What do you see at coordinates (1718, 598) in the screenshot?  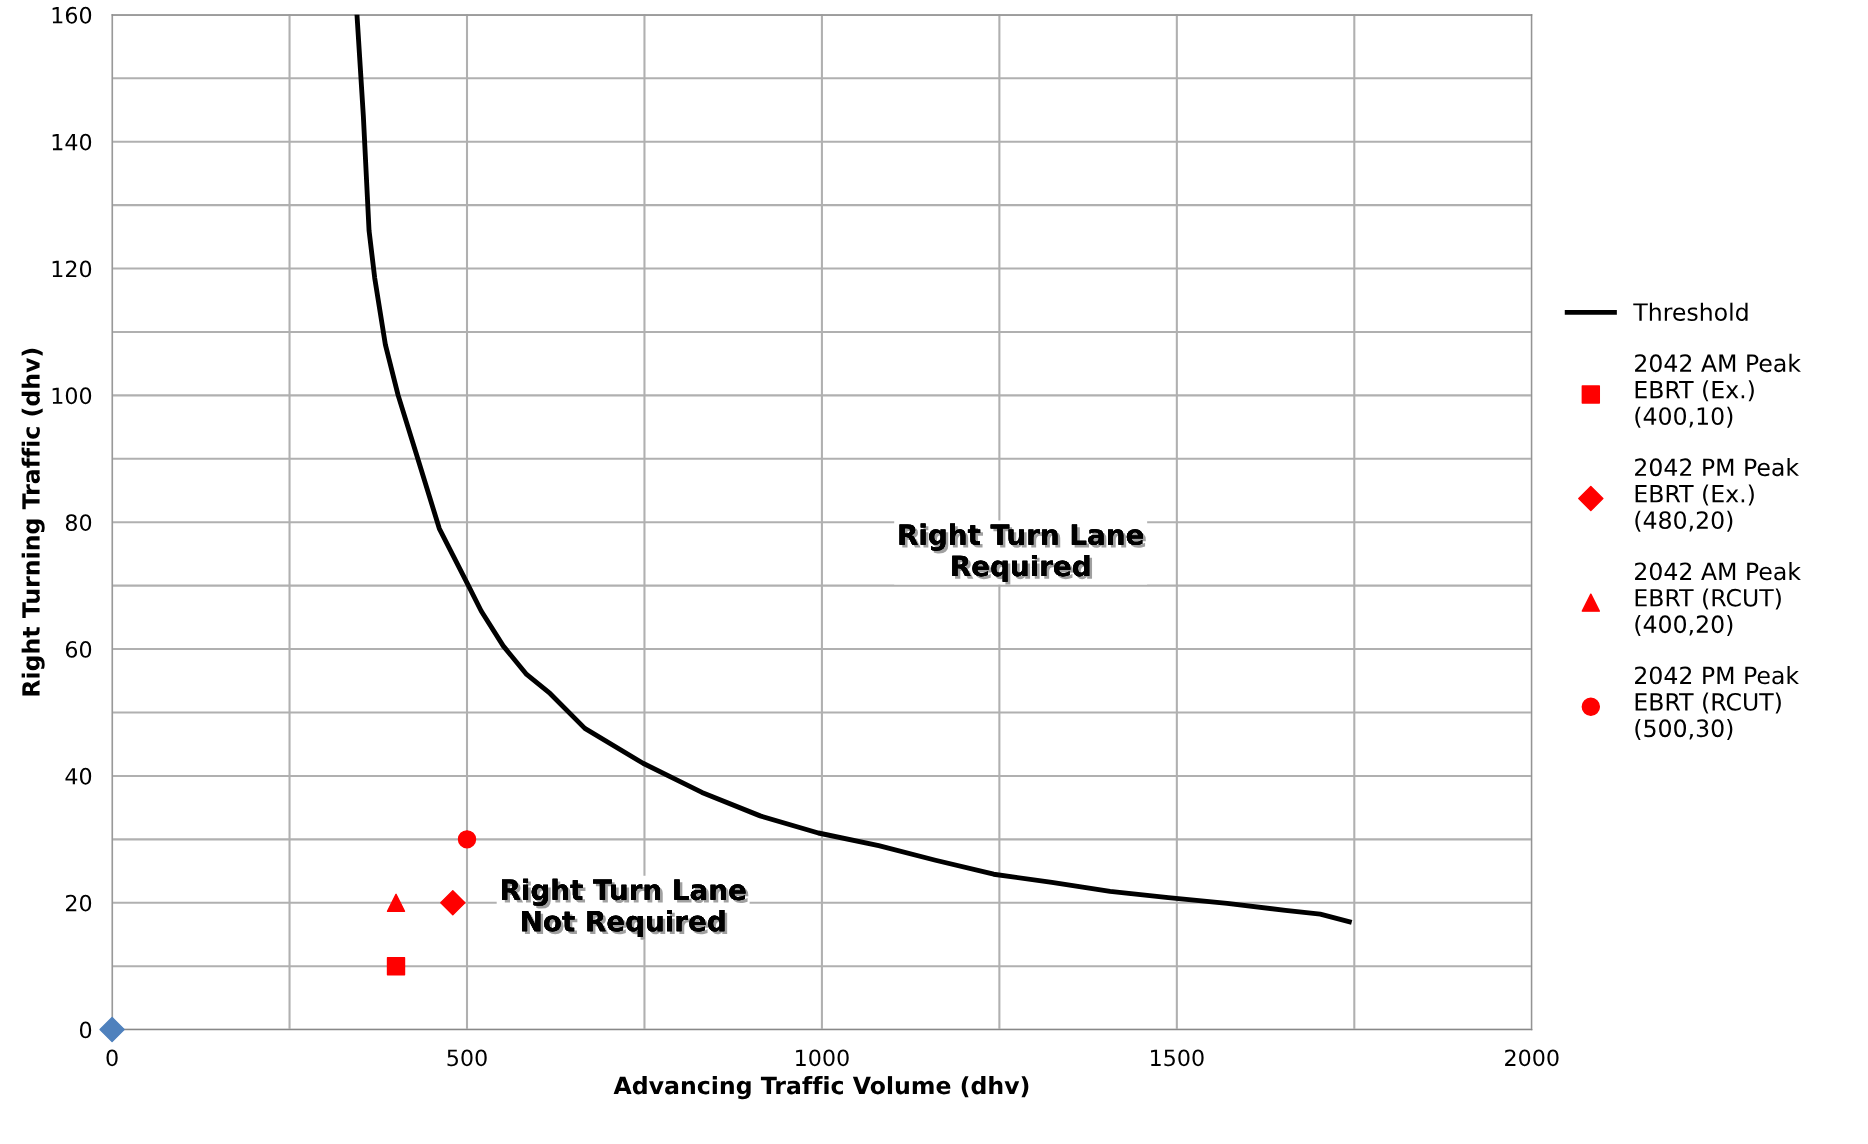 I see `legend-label: 2042 AM Peak EBRT (RCUT) (400,20)` at bounding box center [1718, 598].